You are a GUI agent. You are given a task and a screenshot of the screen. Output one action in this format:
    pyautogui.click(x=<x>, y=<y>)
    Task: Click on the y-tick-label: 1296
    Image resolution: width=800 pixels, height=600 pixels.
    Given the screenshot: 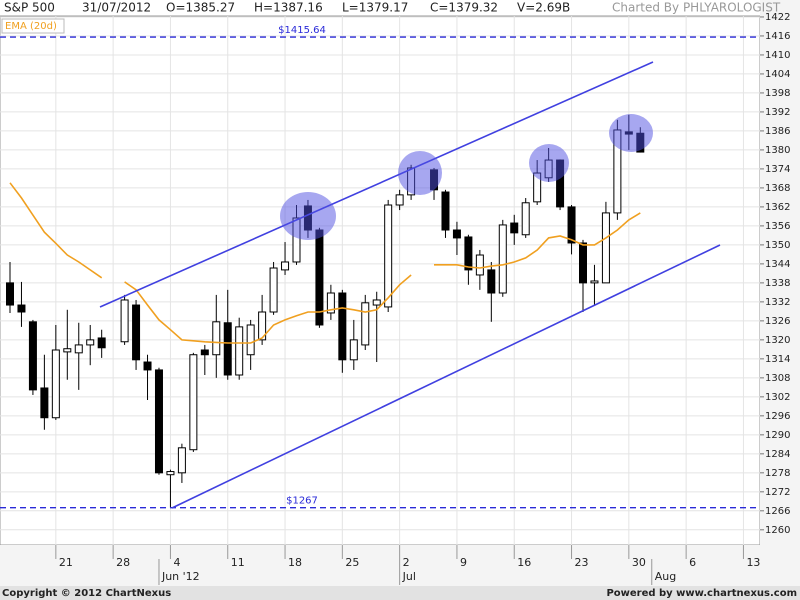 What is the action you would take?
    pyautogui.click(x=777, y=416)
    